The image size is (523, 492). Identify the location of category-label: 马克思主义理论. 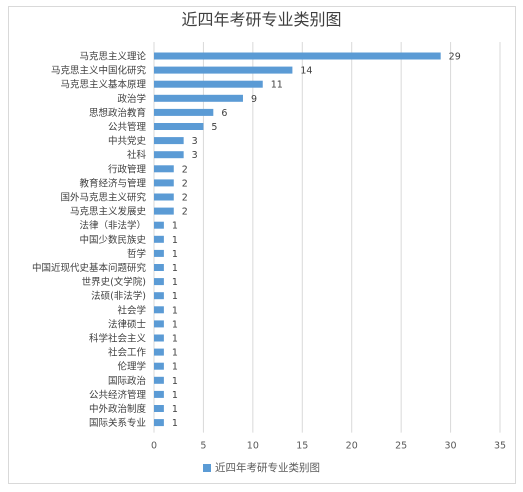
(112, 57).